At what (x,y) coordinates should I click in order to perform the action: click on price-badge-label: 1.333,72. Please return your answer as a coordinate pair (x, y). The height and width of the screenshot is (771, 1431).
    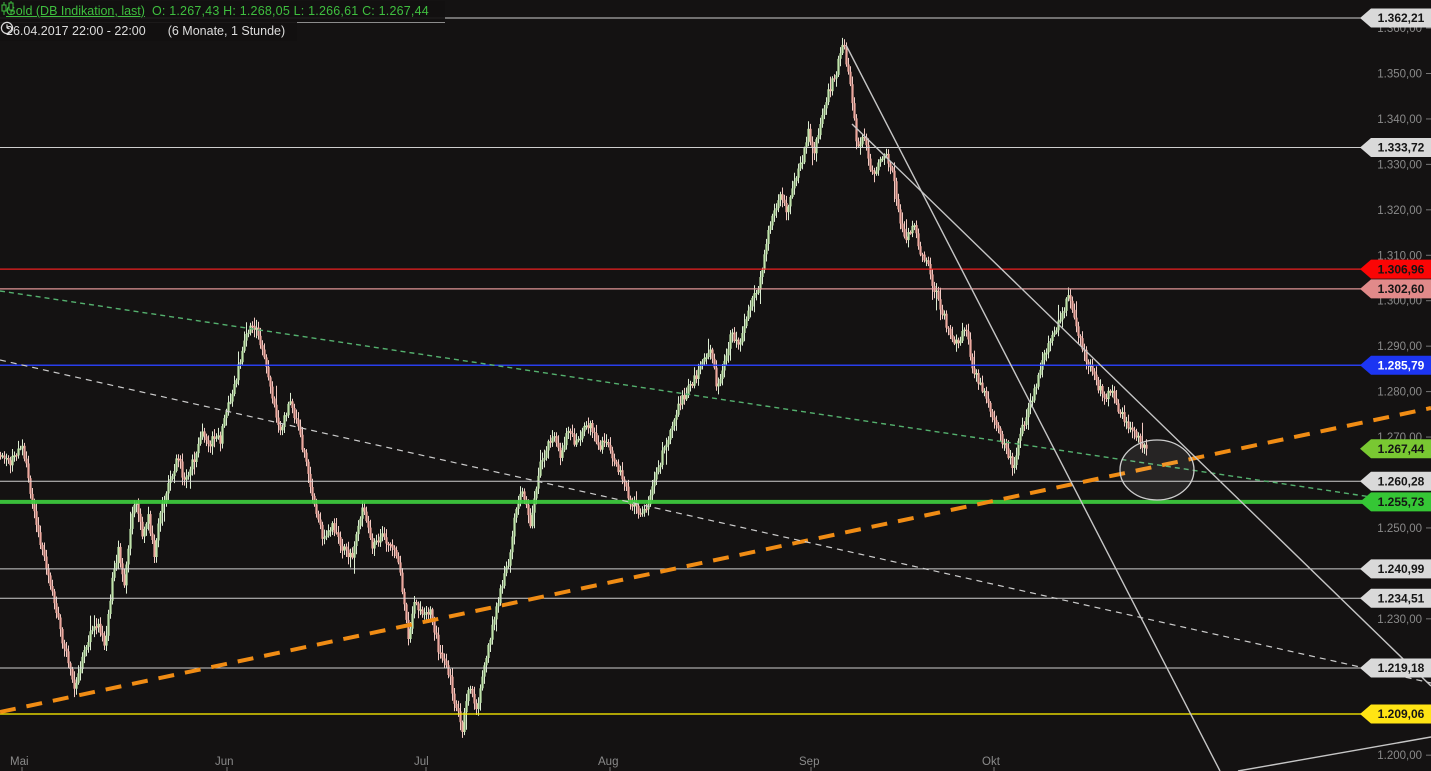
    Looking at the image, I should click on (1401, 148).